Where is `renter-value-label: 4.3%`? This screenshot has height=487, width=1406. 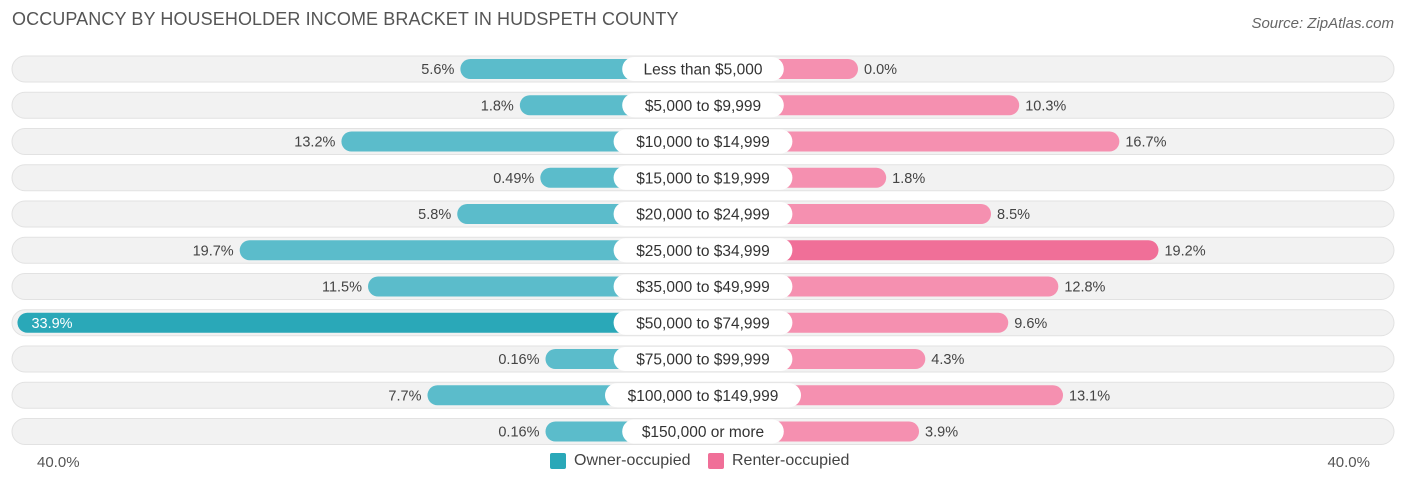 renter-value-label: 4.3% is located at coordinates (947, 360).